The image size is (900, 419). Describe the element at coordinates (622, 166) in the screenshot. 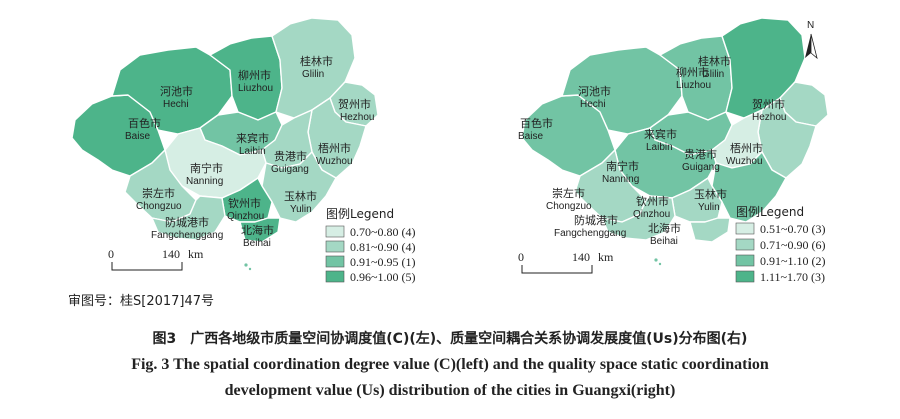

I see `label-cn-nanning: 南宁市` at that location.